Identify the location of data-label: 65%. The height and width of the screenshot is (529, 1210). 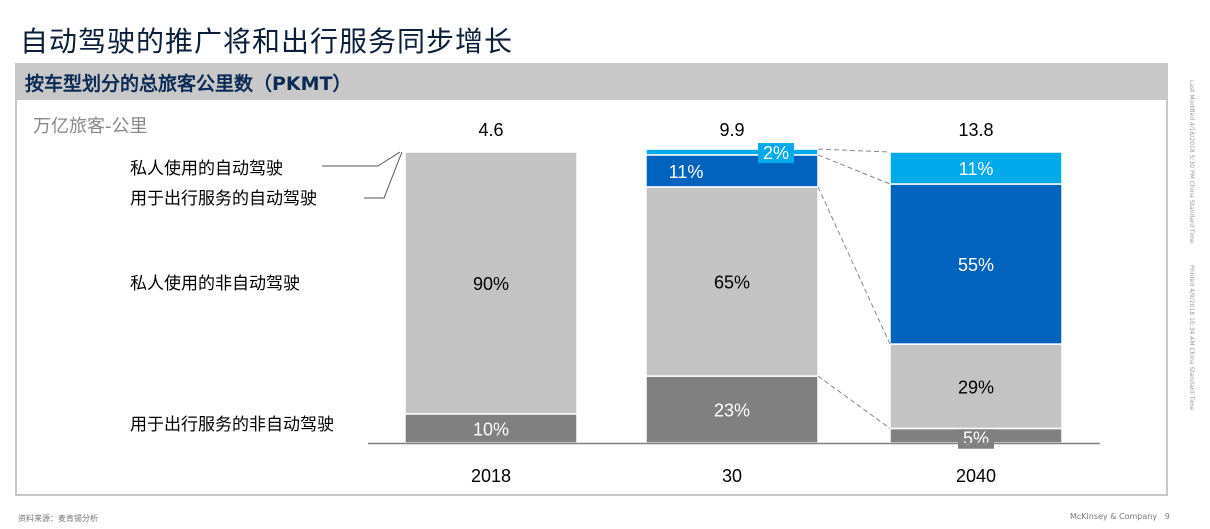
(732, 282).